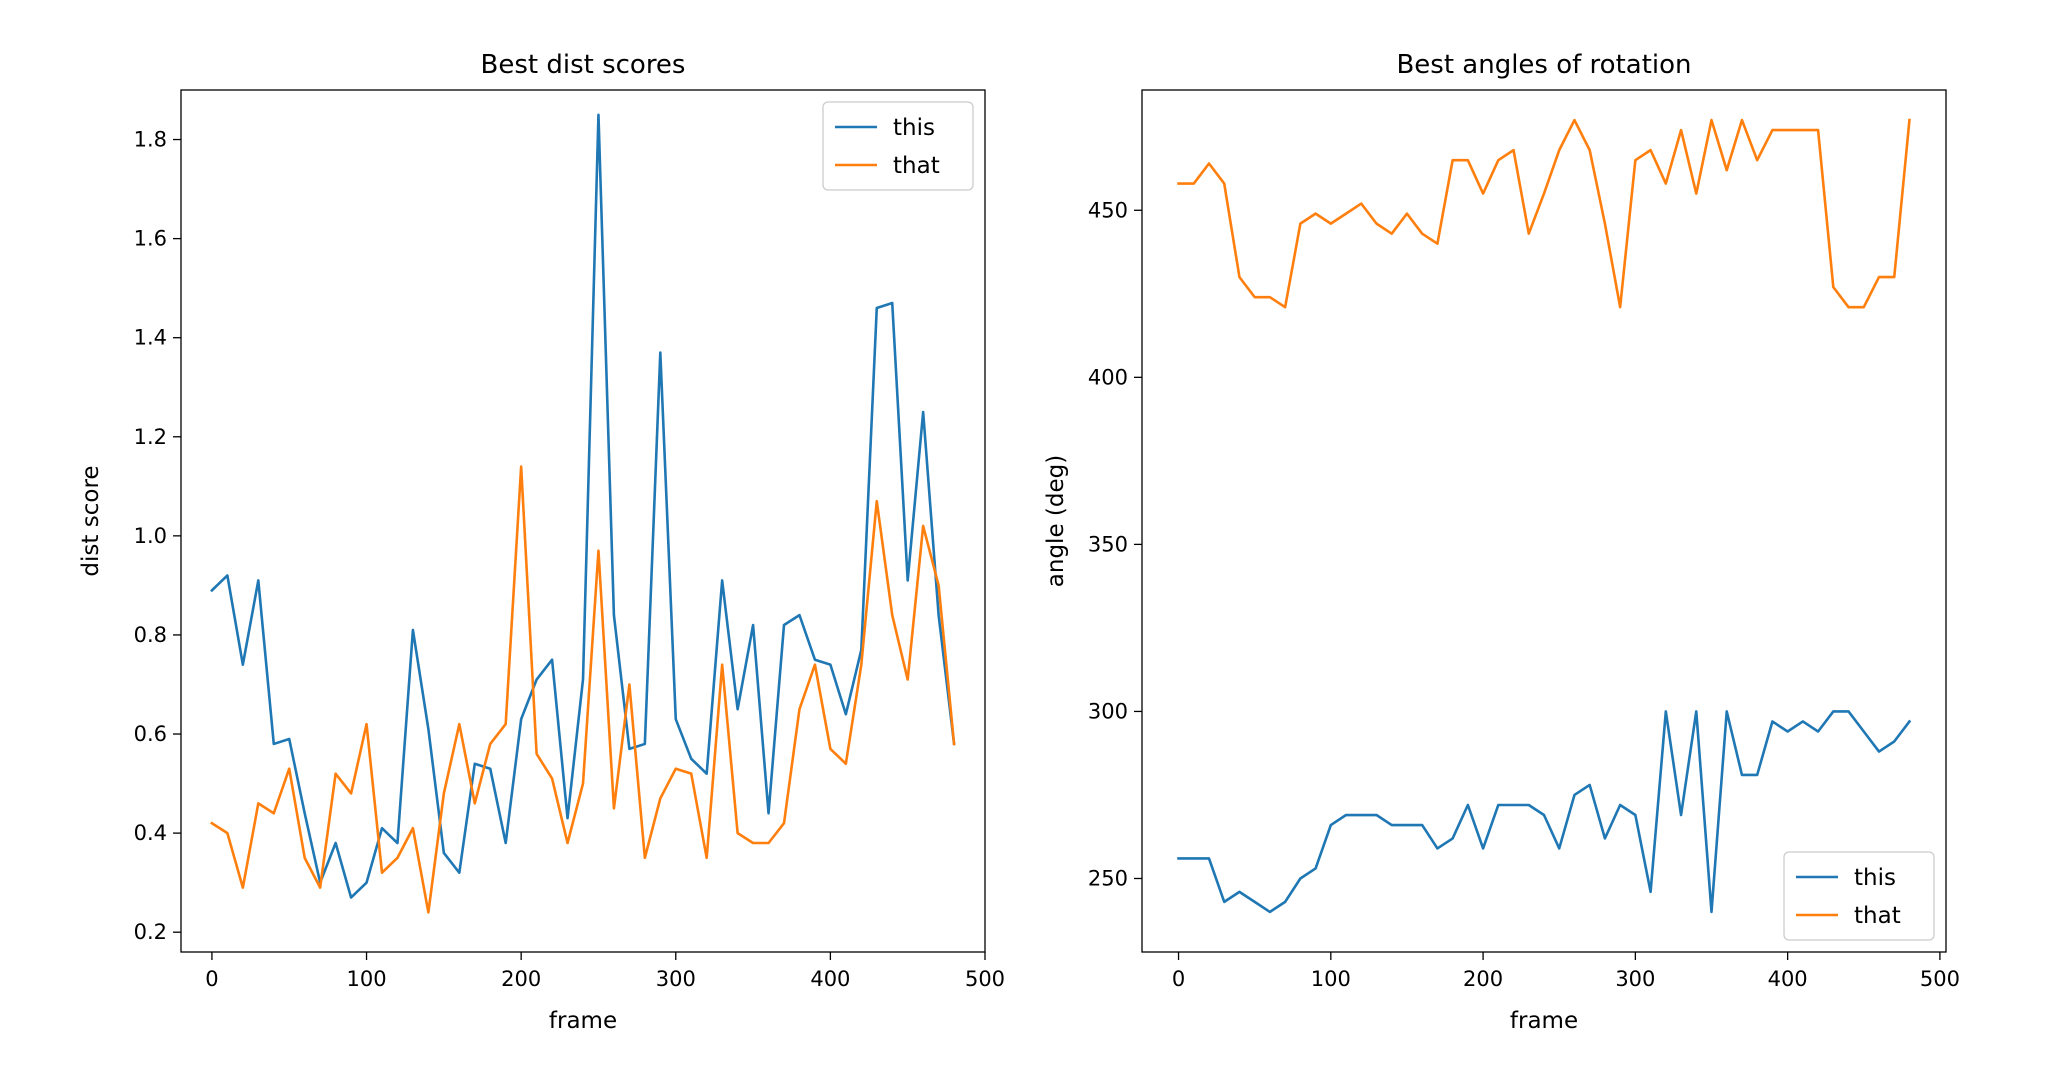  What do you see at coordinates (150, 140) in the screenshot?
I see `y-tick-label: 1.8` at bounding box center [150, 140].